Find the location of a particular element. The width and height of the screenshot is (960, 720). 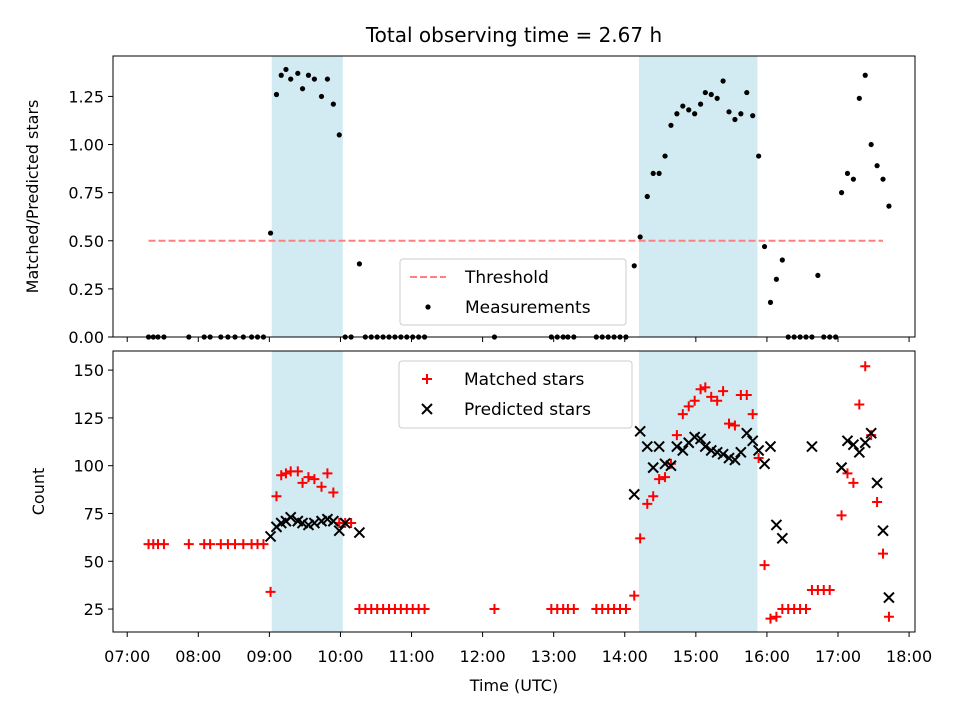

x-axis-label: Time (UTC) is located at coordinates (513, 685).